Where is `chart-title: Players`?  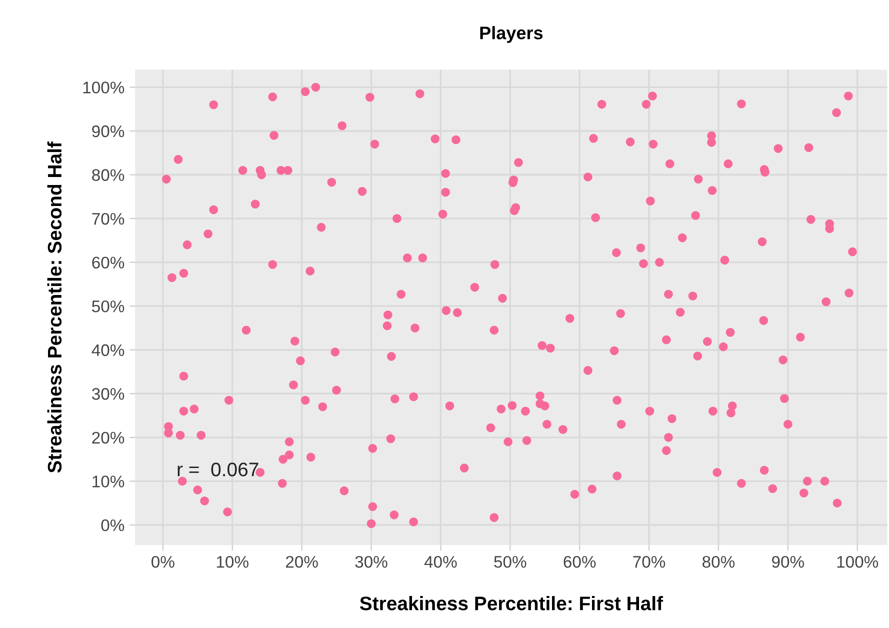 chart-title: Players is located at coordinates (511, 34).